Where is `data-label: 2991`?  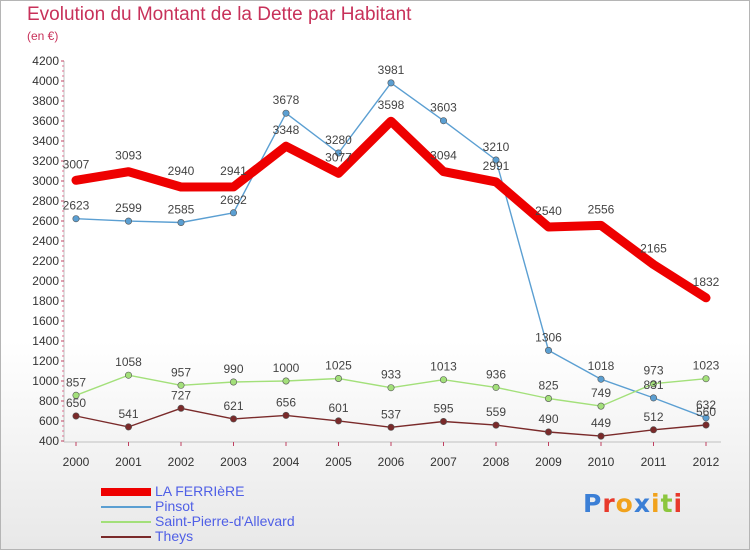
data-label: 2991 is located at coordinates (496, 166).